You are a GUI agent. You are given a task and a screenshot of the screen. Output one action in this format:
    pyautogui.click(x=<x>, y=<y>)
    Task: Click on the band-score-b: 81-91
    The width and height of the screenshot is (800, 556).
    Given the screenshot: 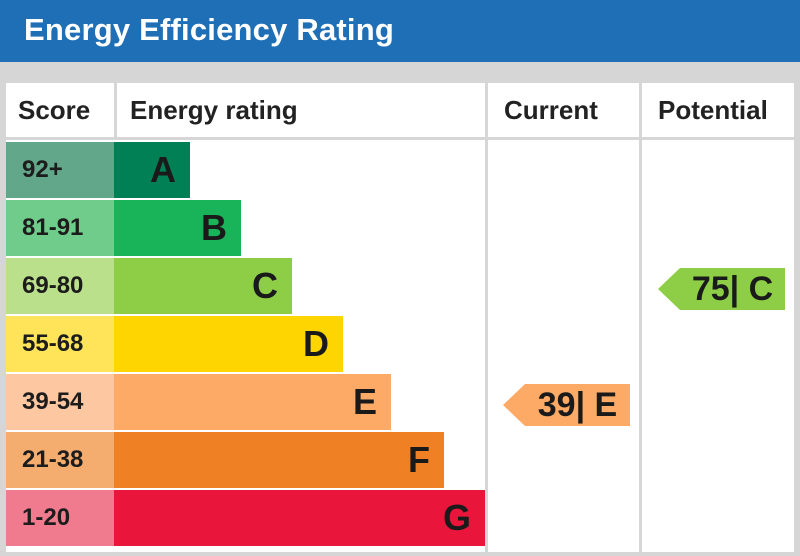 What is the action you would take?
    pyautogui.click(x=60, y=228)
    